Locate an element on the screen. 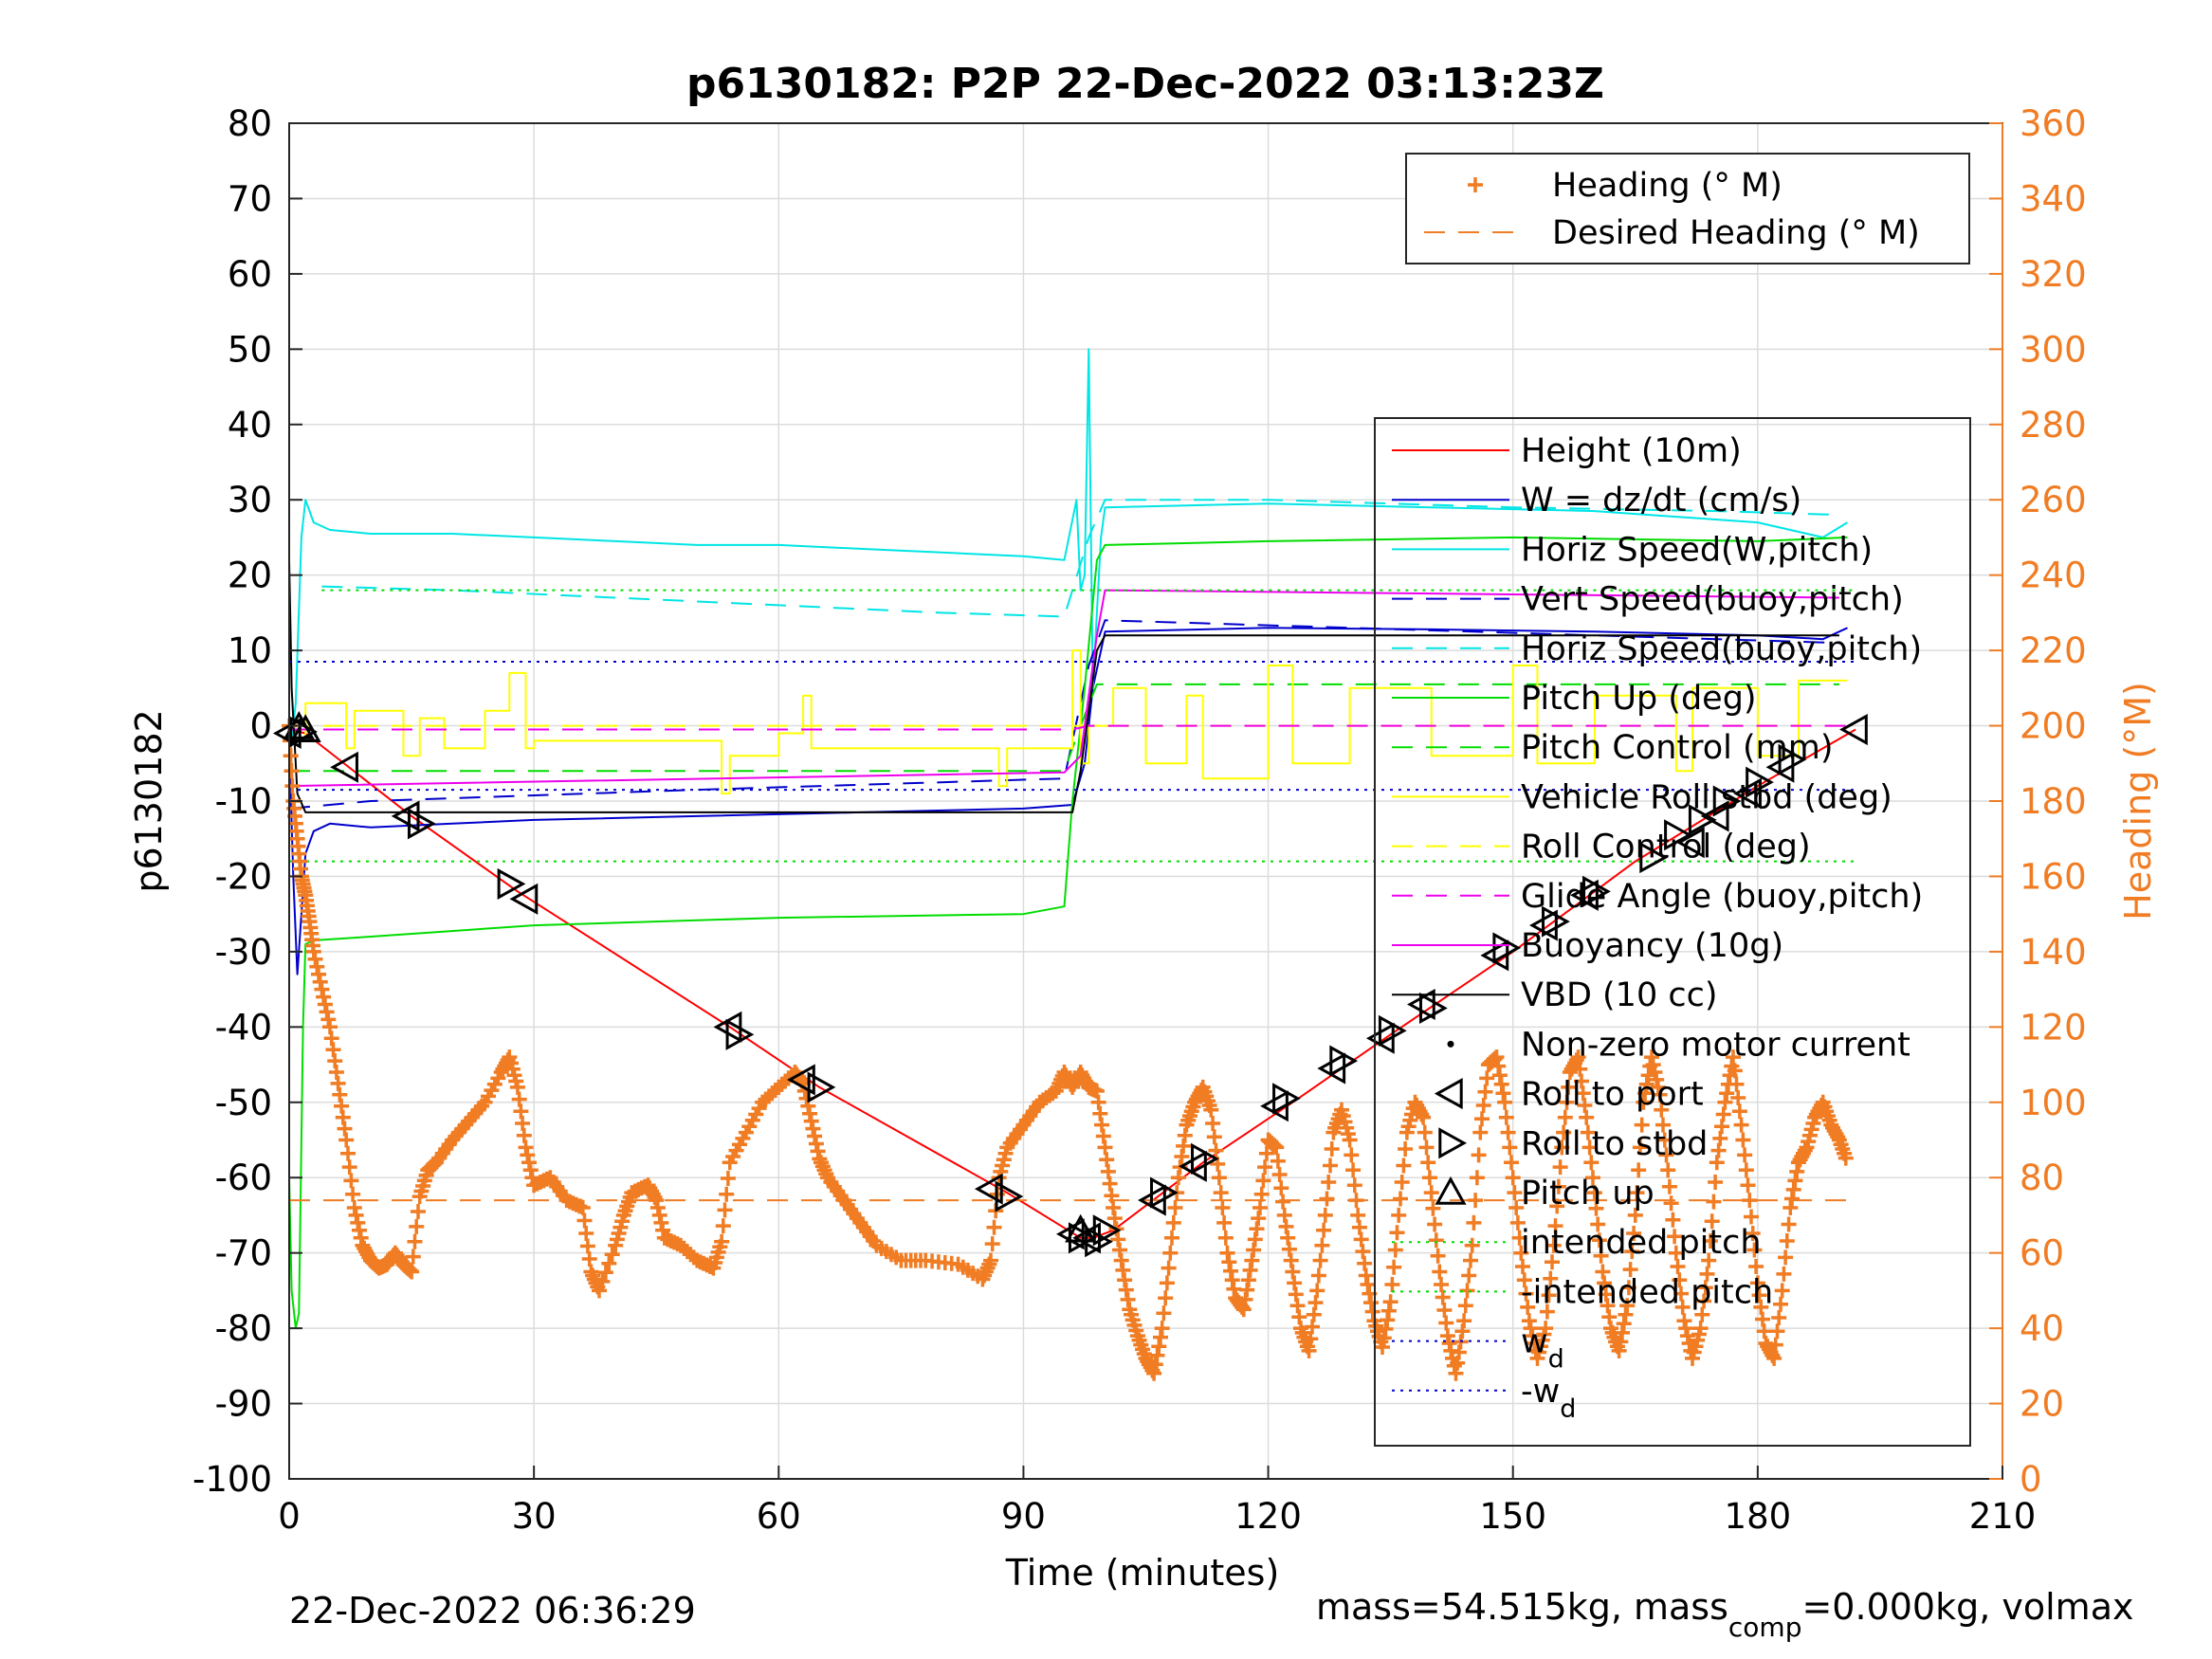  legend-entry-heading-m: Heading (° M) is located at coordinates (1625, 186).